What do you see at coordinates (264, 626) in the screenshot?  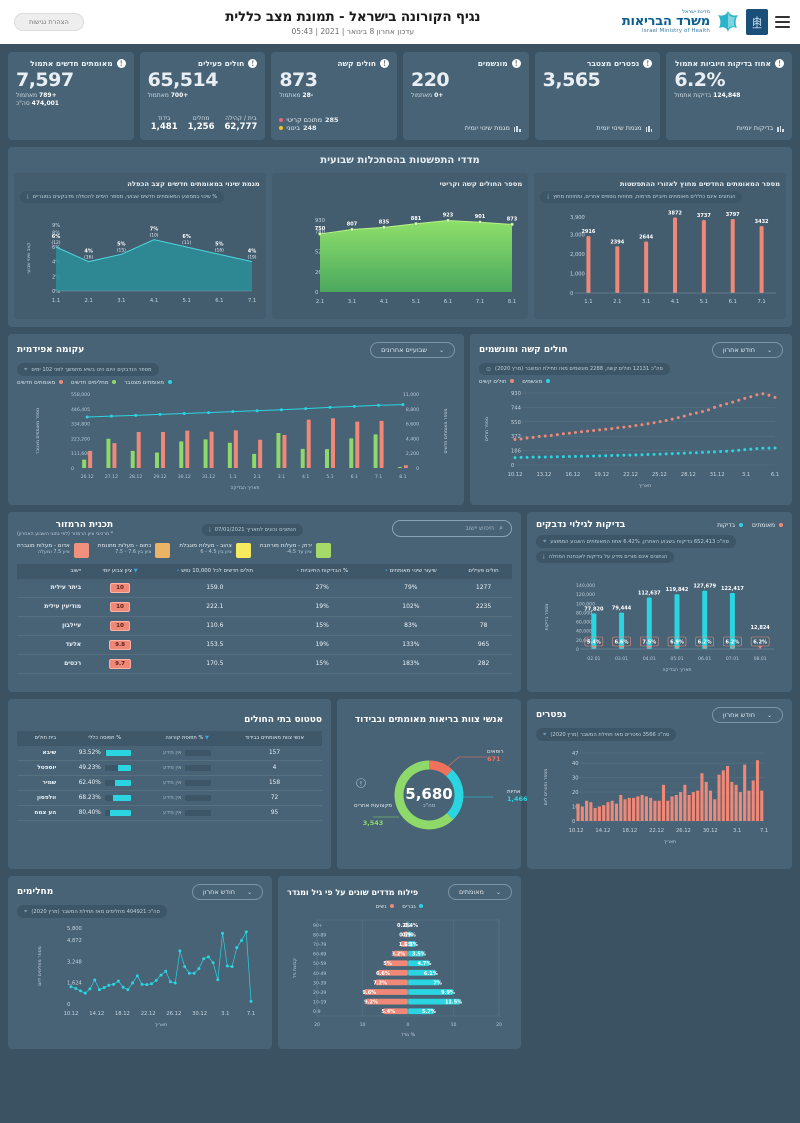 I see `table-row: 78 83% 15% 110.6 10 עיילבון` at bounding box center [264, 626].